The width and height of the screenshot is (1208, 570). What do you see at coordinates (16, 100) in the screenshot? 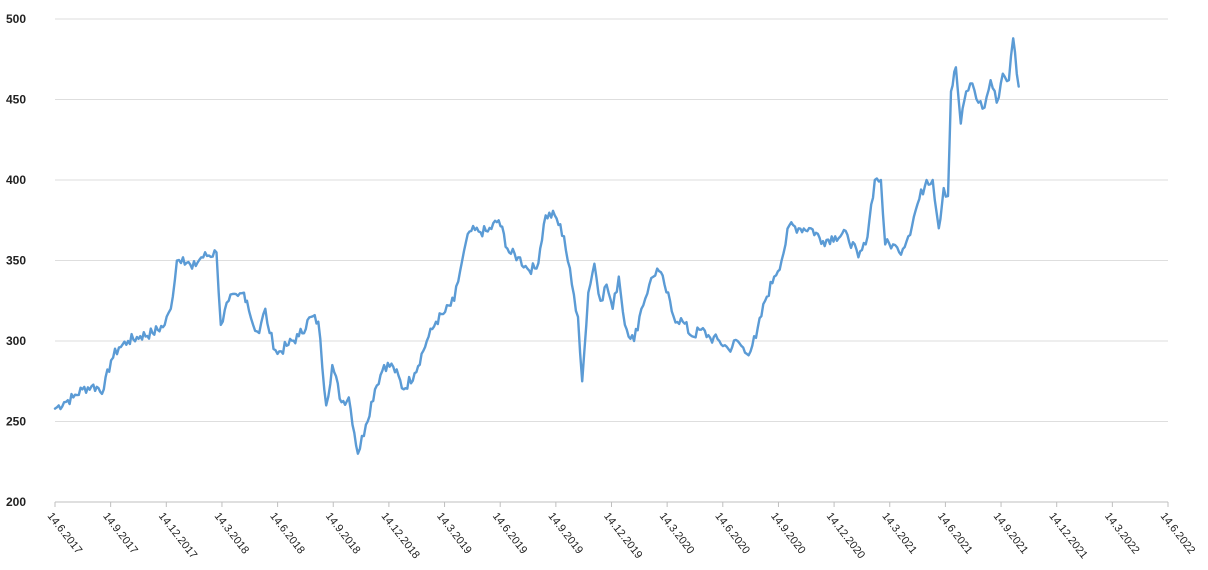
I see `y-tick-label: 450` at bounding box center [16, 100].